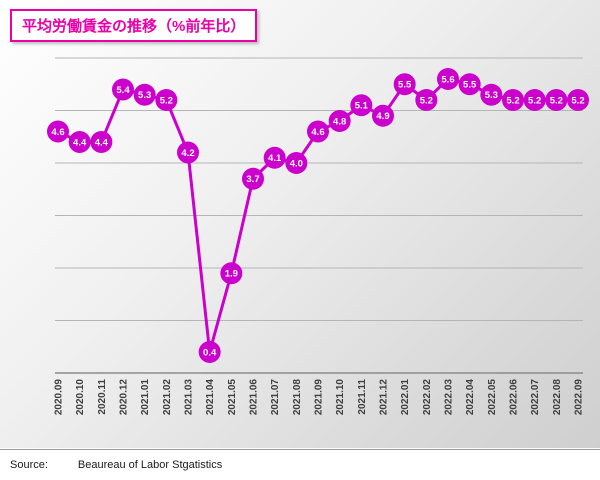  I want to click on x-tick-label: 2021.09, so click(319, 397).